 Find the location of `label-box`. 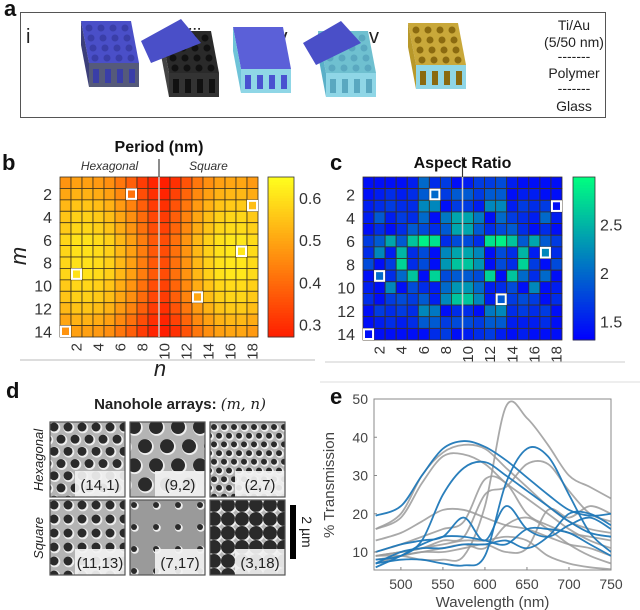

label-box is located at coordinates (180, 484).